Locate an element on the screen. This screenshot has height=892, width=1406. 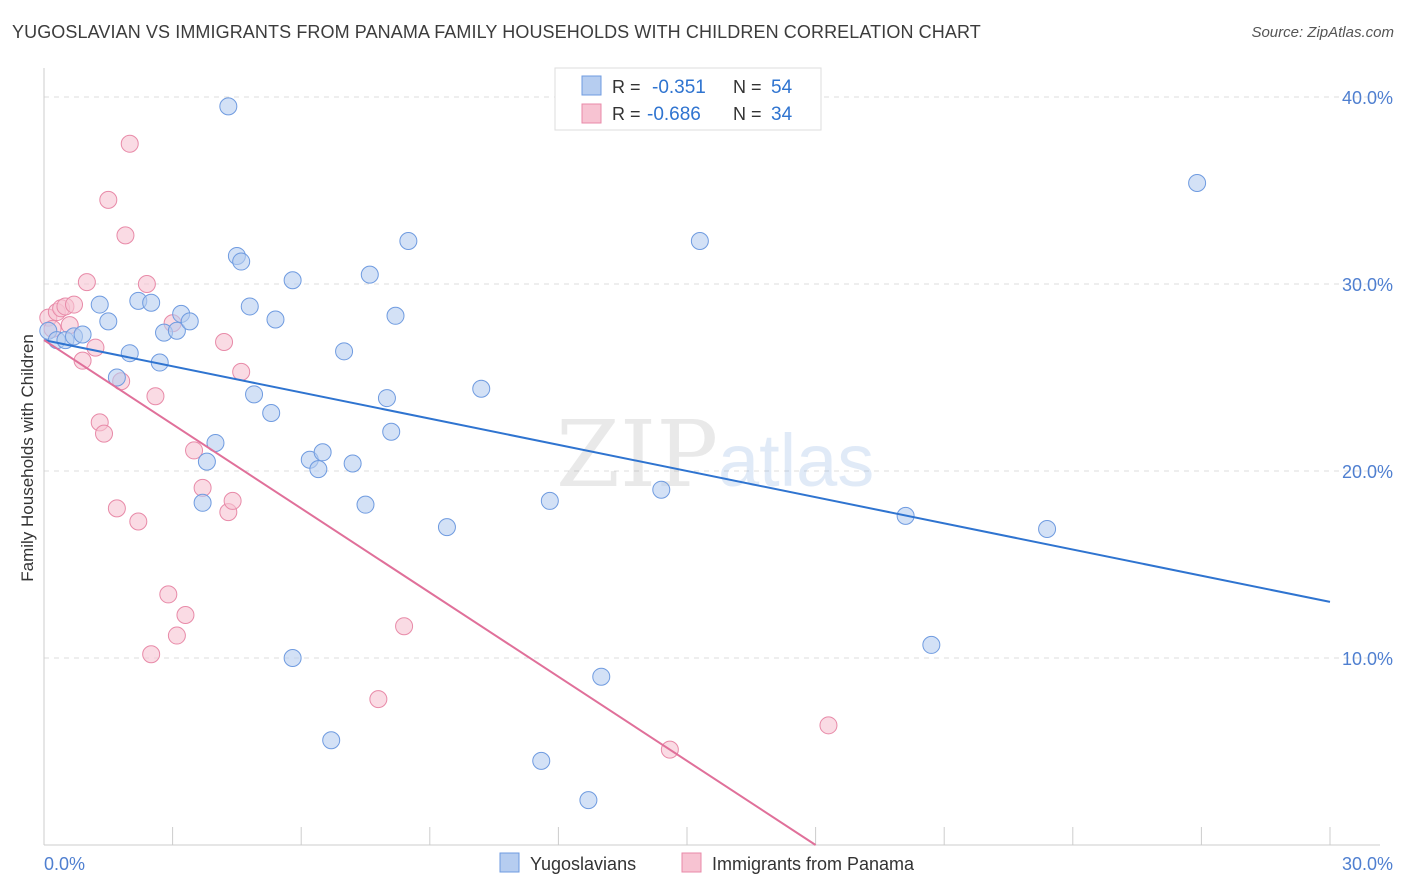
legend-r-value: -0.351 is located at coordinates (679, 87).